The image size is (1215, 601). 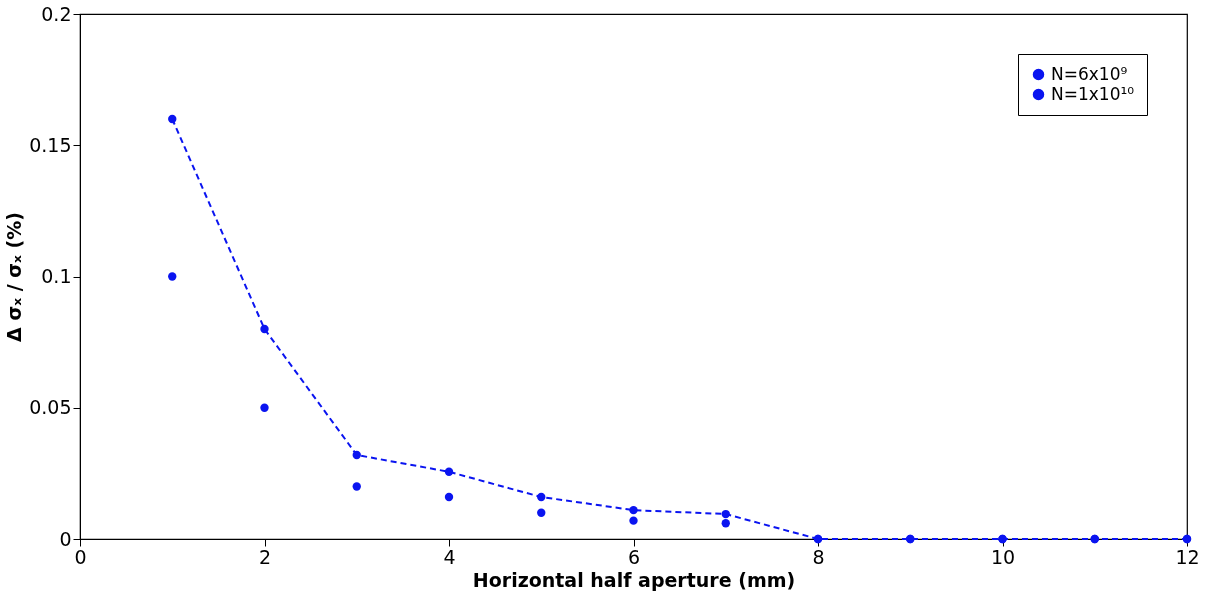 What do you see at coordinates (265, 556) in the screenshot?
I see `x-tick-label: 2` at bounding box center [265, 556].